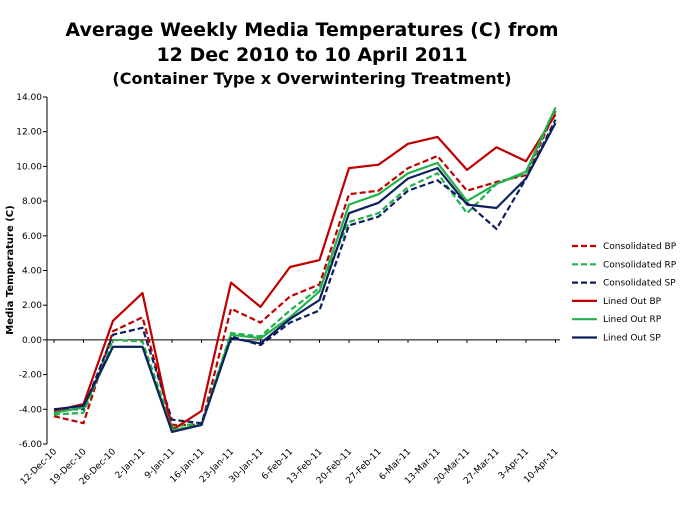 This screenshot has height=507, width=685. I want to click on y-tick-label: 14.00, so click(29, 98).